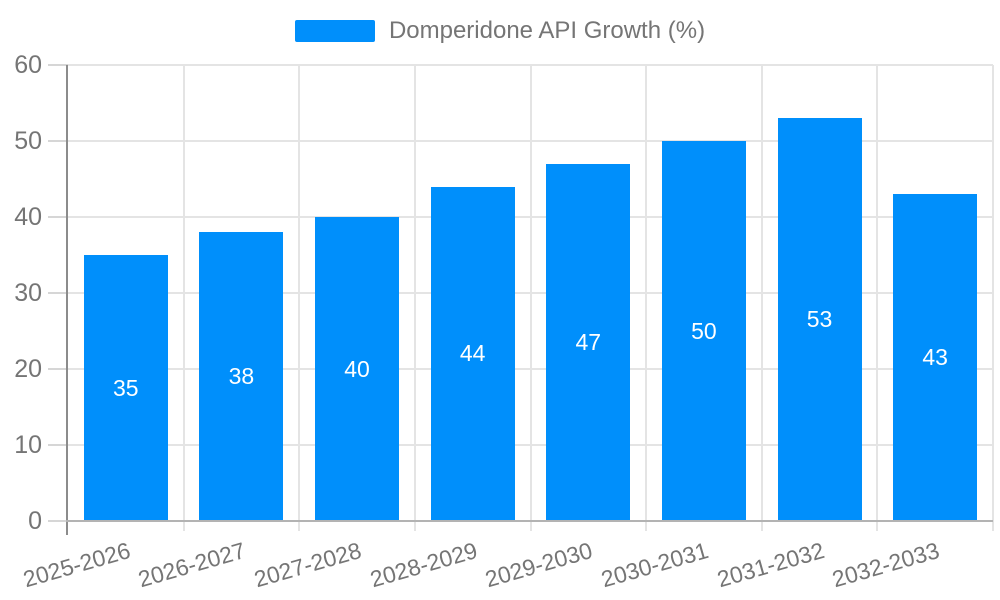 This screenshot has width=1000, height=600. I want to click on x-tick-label-2030-2031: 2030-2031, so click(655, 565).